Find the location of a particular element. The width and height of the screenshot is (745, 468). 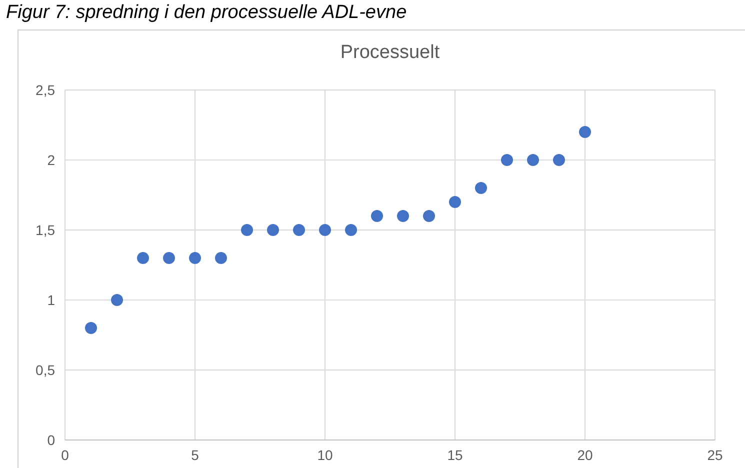

x-tick-label: 10 is located at coordinates (325, 455).